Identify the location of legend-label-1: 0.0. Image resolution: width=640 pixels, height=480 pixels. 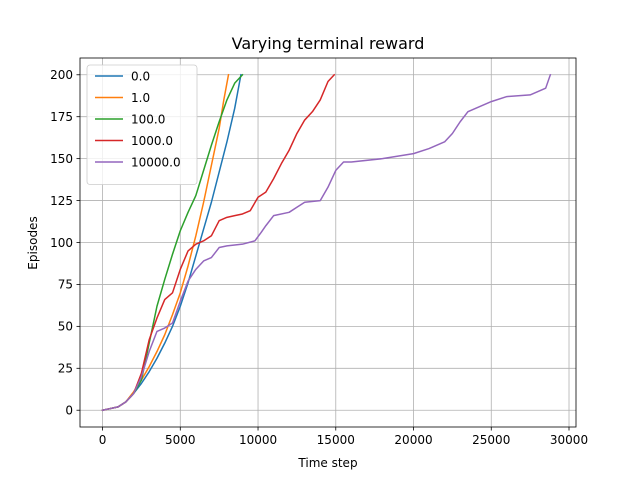
(140, 76).